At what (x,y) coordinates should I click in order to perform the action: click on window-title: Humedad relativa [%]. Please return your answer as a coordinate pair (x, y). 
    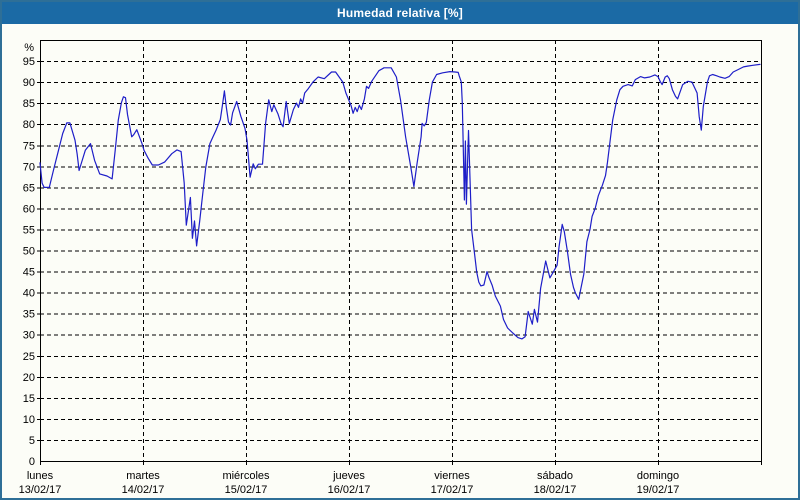
    Looking at the image, I should click on (400, 13).